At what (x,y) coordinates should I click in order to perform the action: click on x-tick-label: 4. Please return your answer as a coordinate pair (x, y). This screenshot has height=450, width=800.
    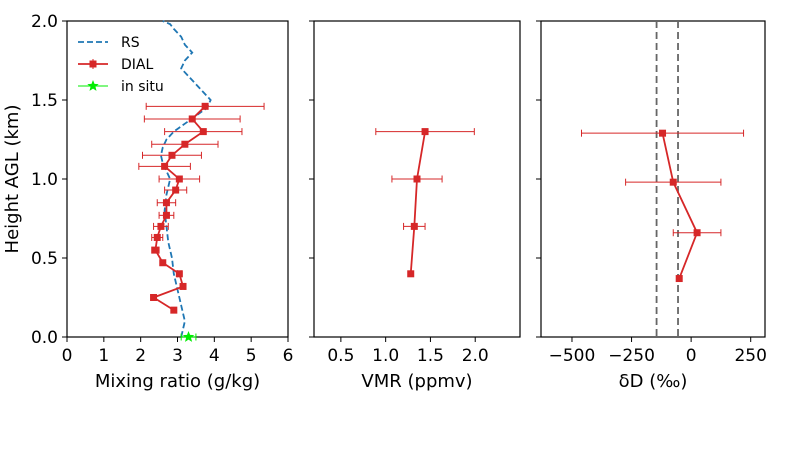
    Looking at the image, I should click on (214, 356).